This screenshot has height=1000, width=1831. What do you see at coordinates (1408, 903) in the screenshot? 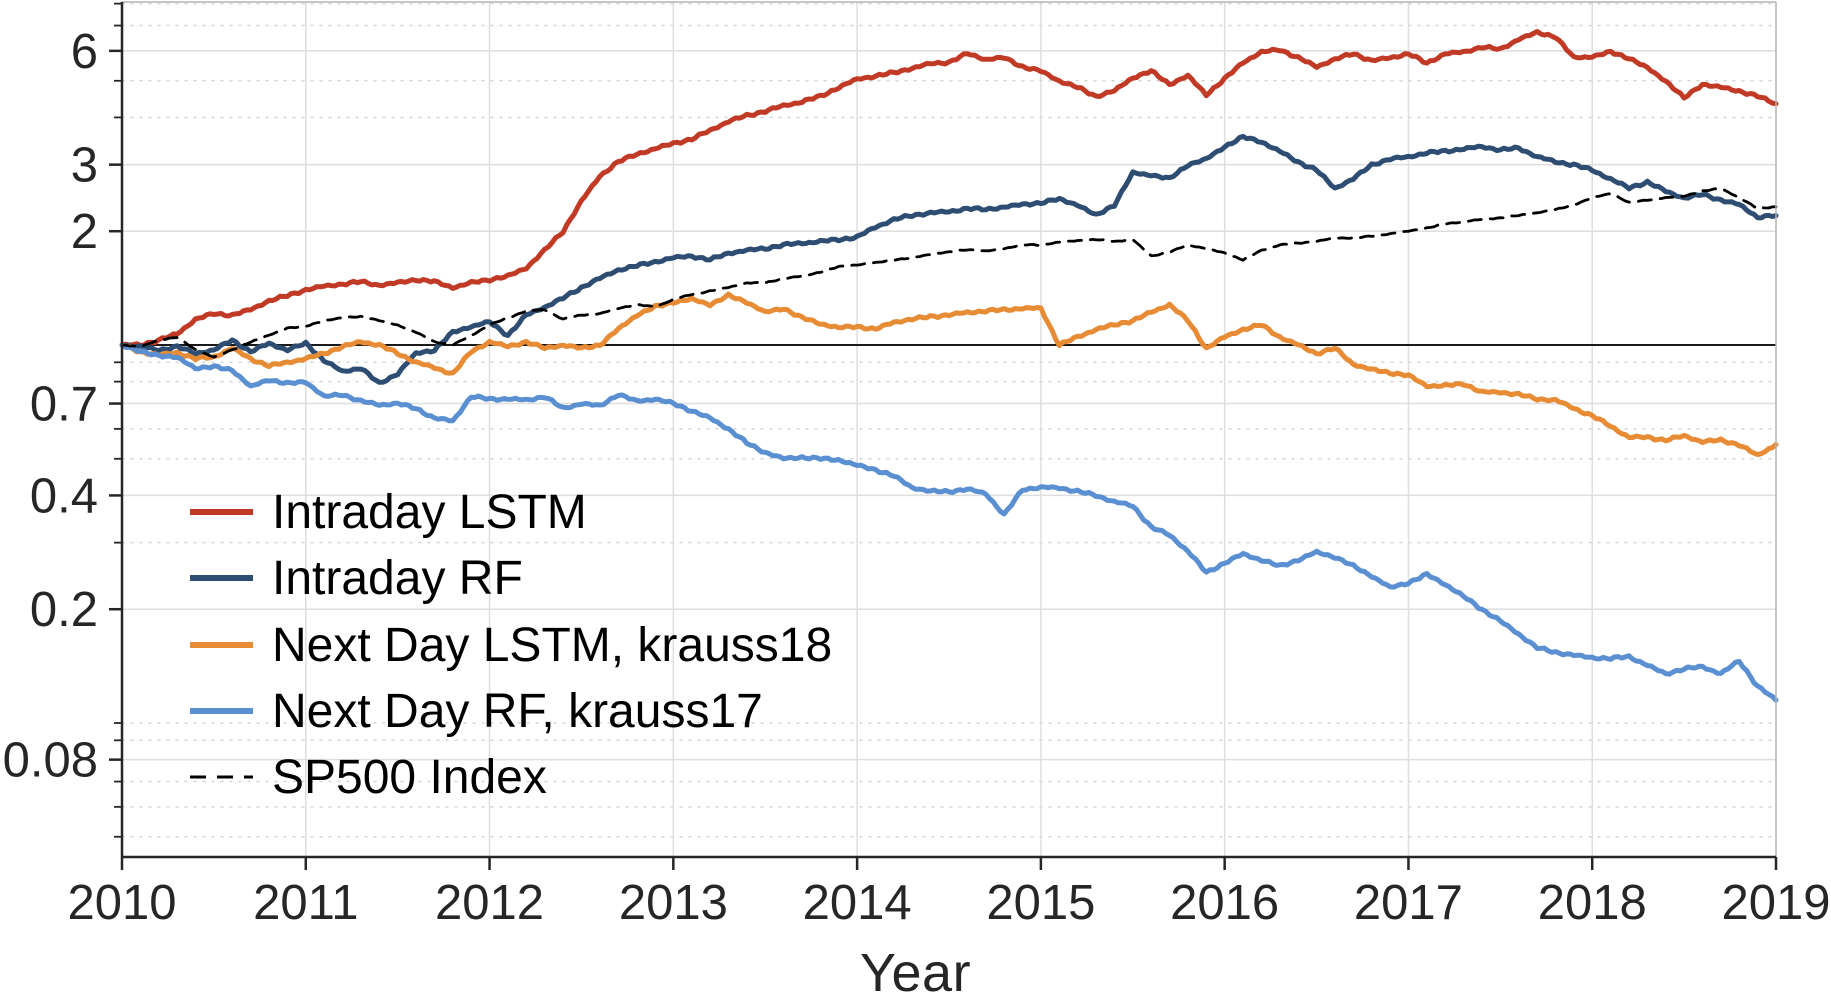
I see `x-tick-label: 2017` at bounding box center [1408, 903].